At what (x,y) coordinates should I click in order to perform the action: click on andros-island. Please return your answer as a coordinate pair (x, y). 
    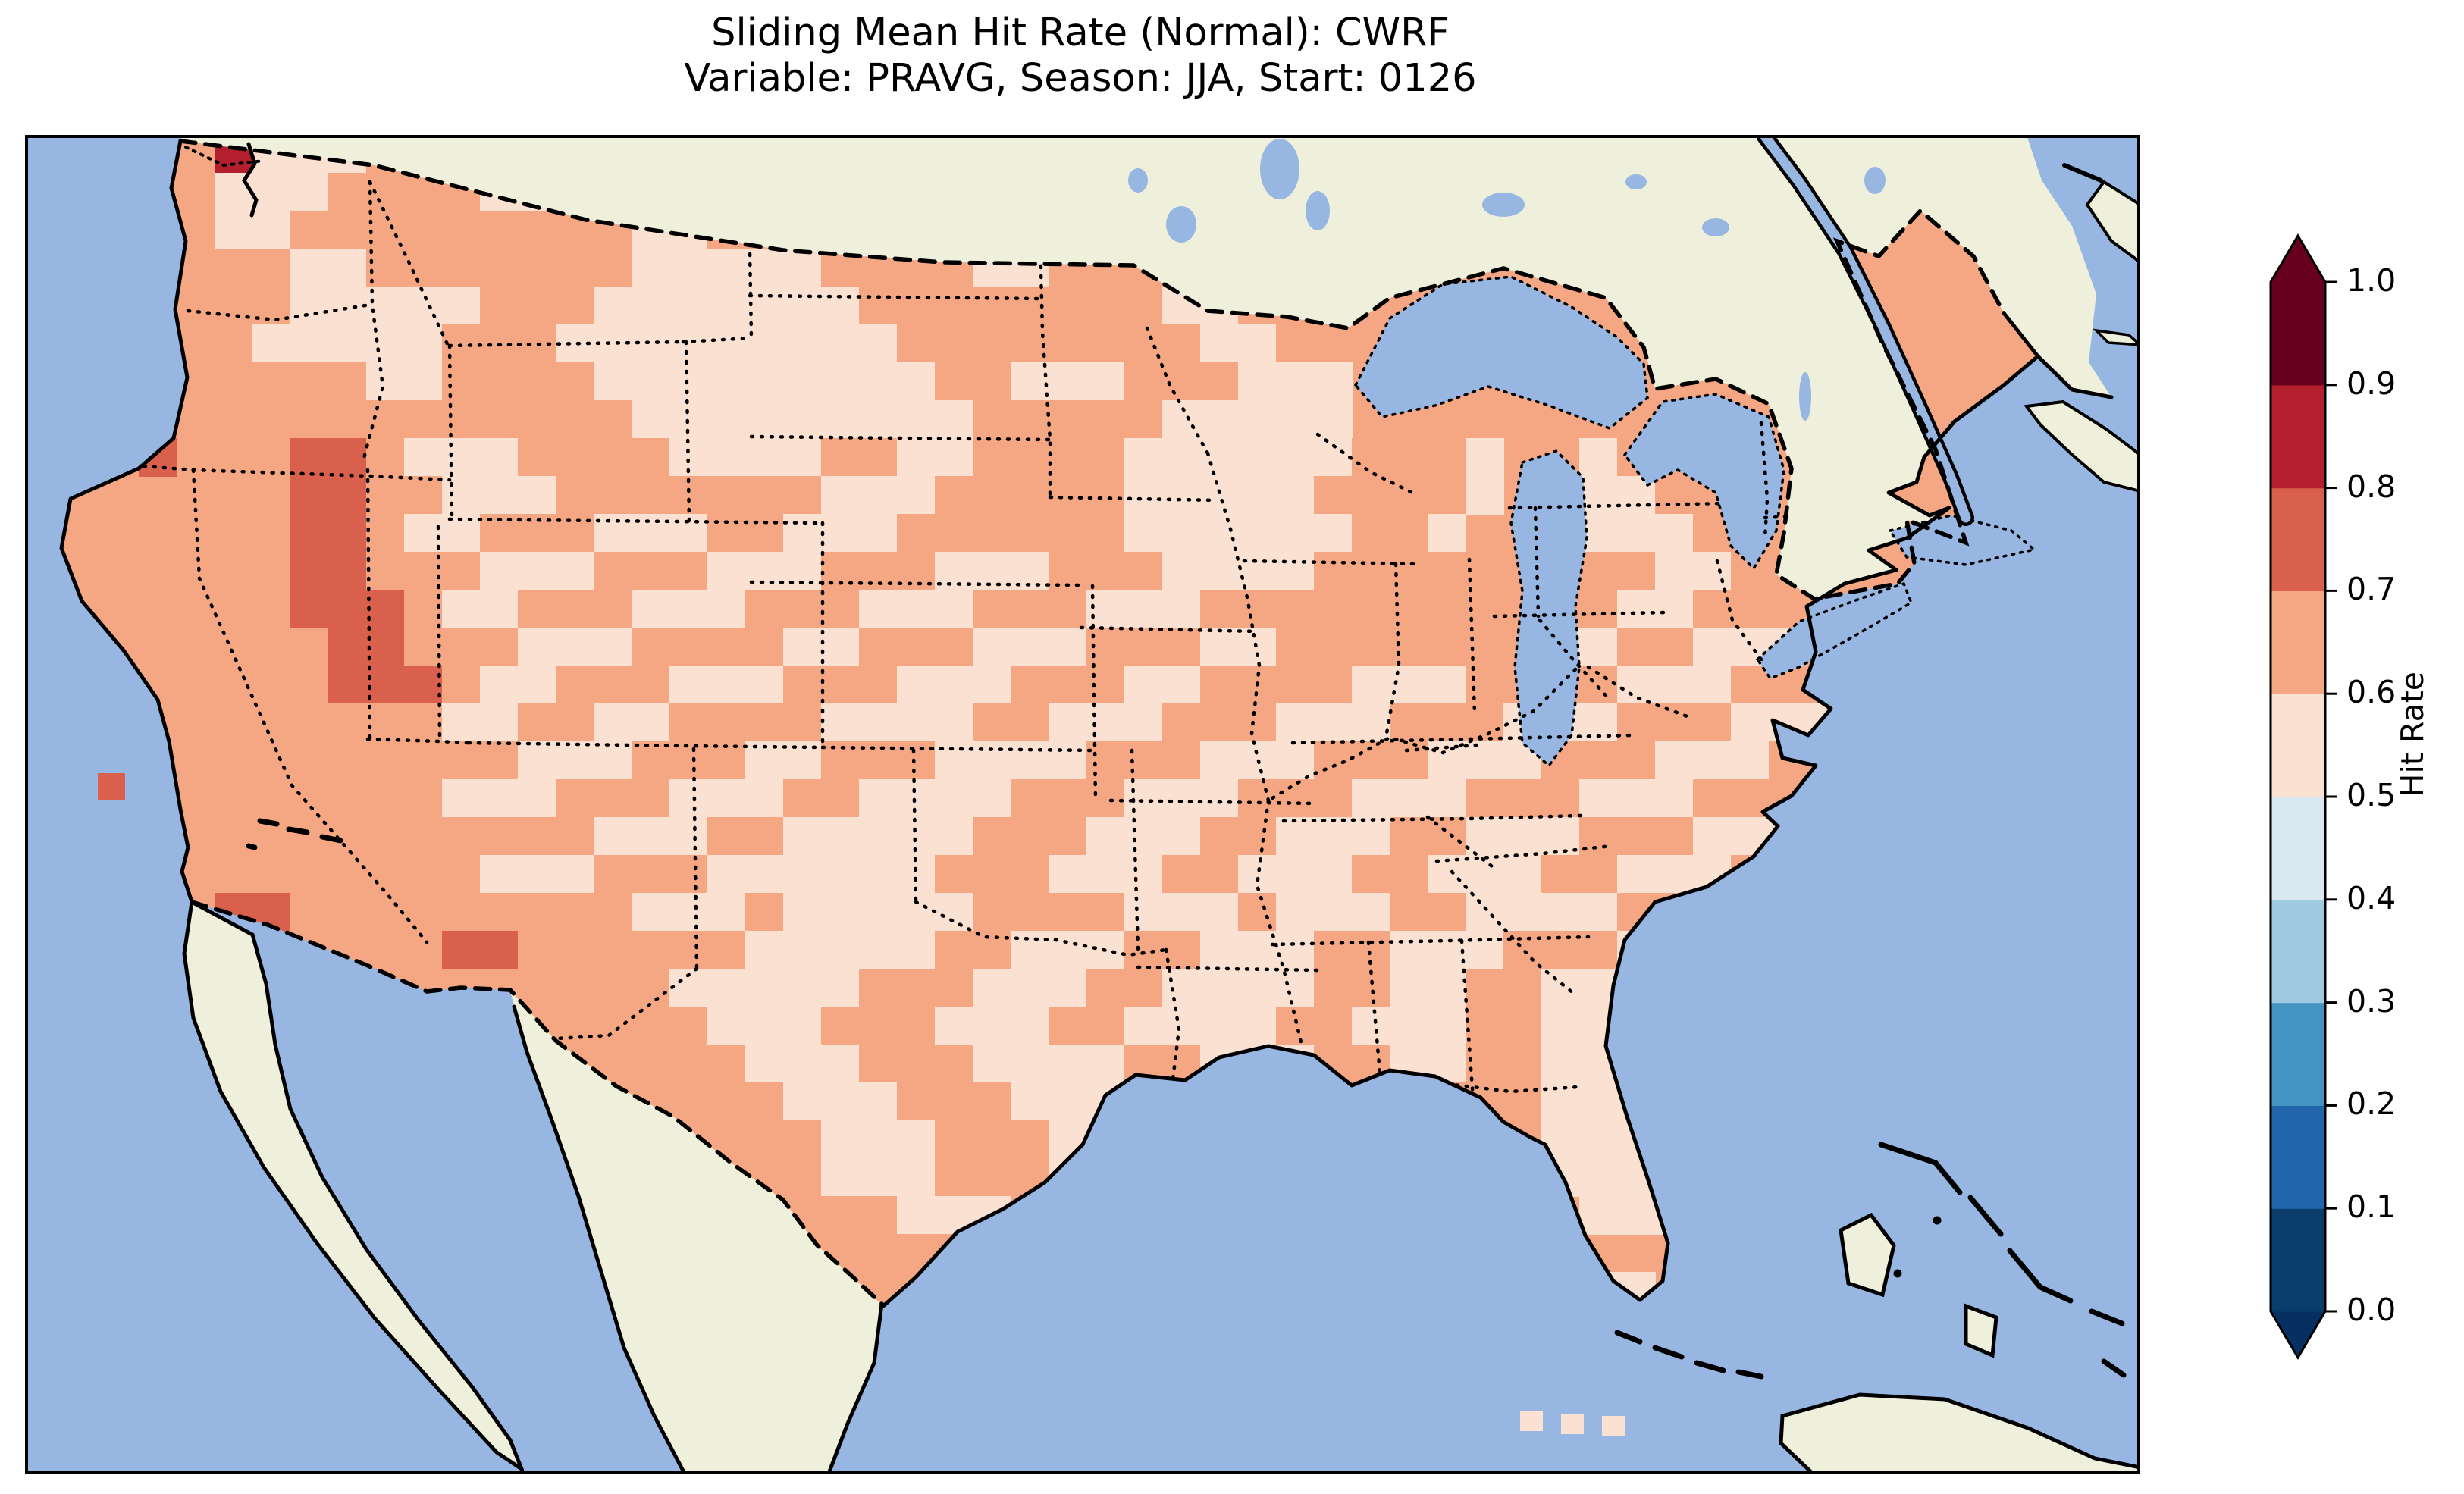
    Looking at the image, I should click on (1868, 1255).